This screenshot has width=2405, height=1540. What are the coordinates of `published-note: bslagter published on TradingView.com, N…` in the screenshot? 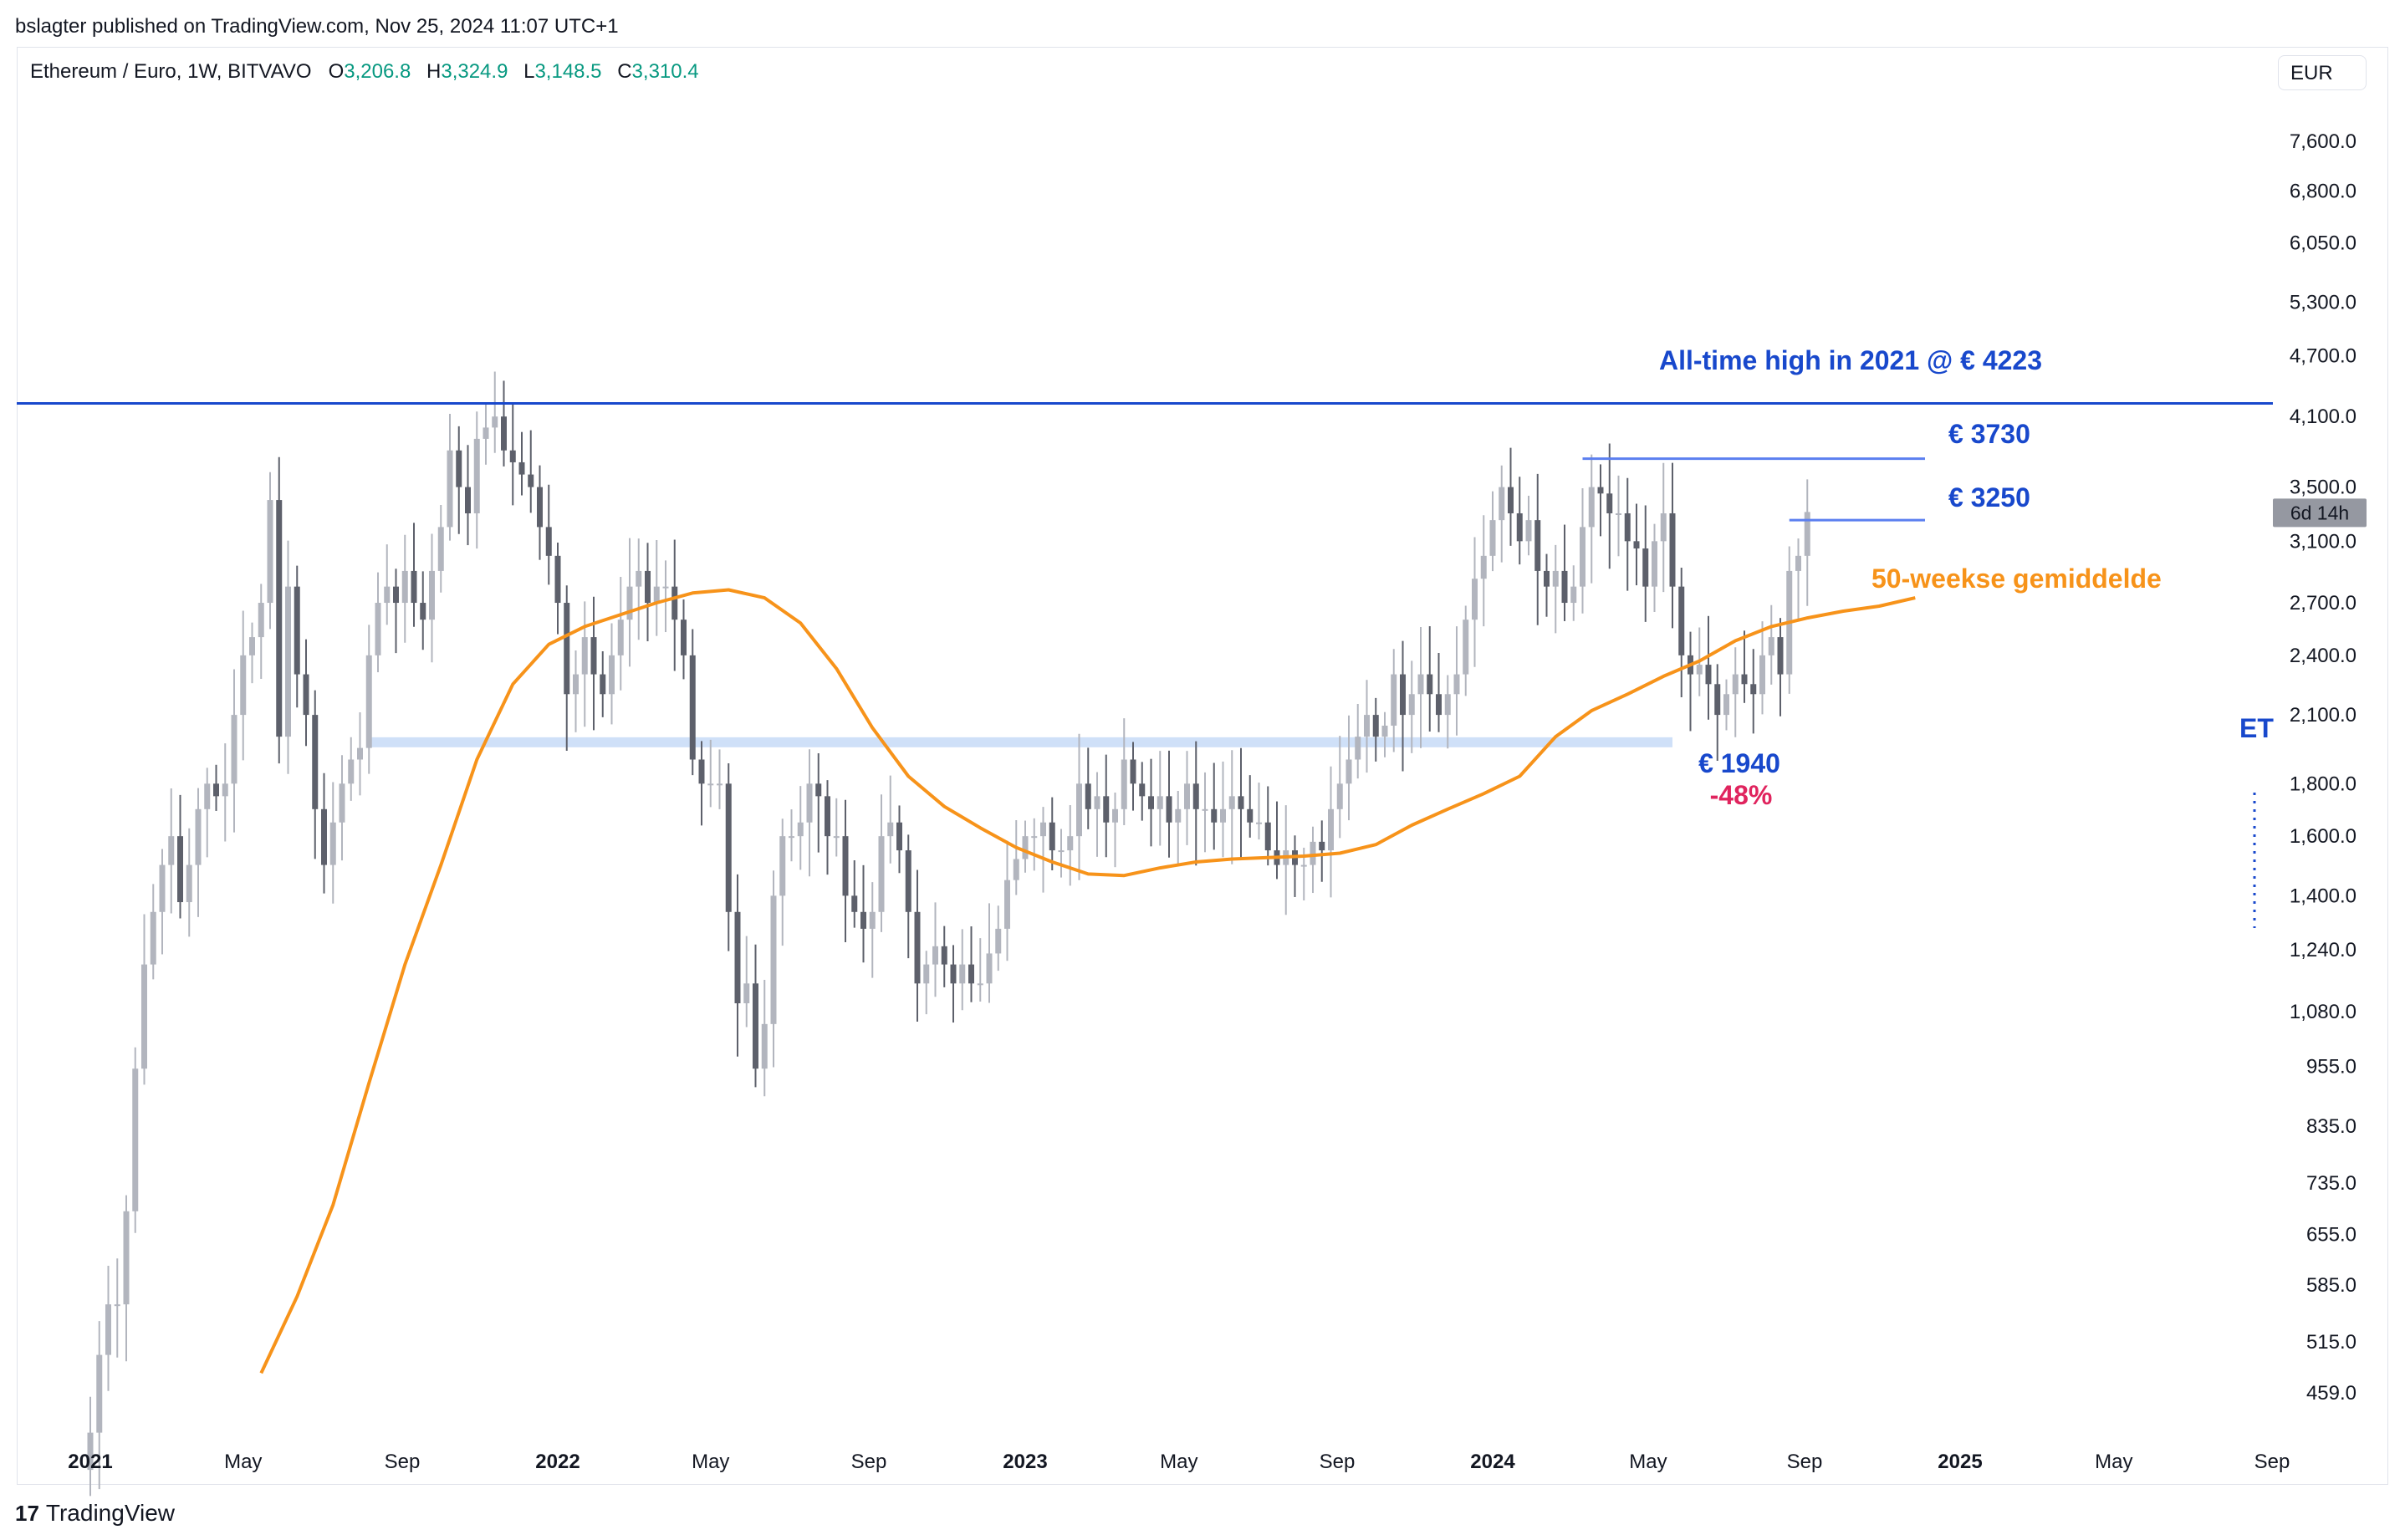 It's located at (317, 26).